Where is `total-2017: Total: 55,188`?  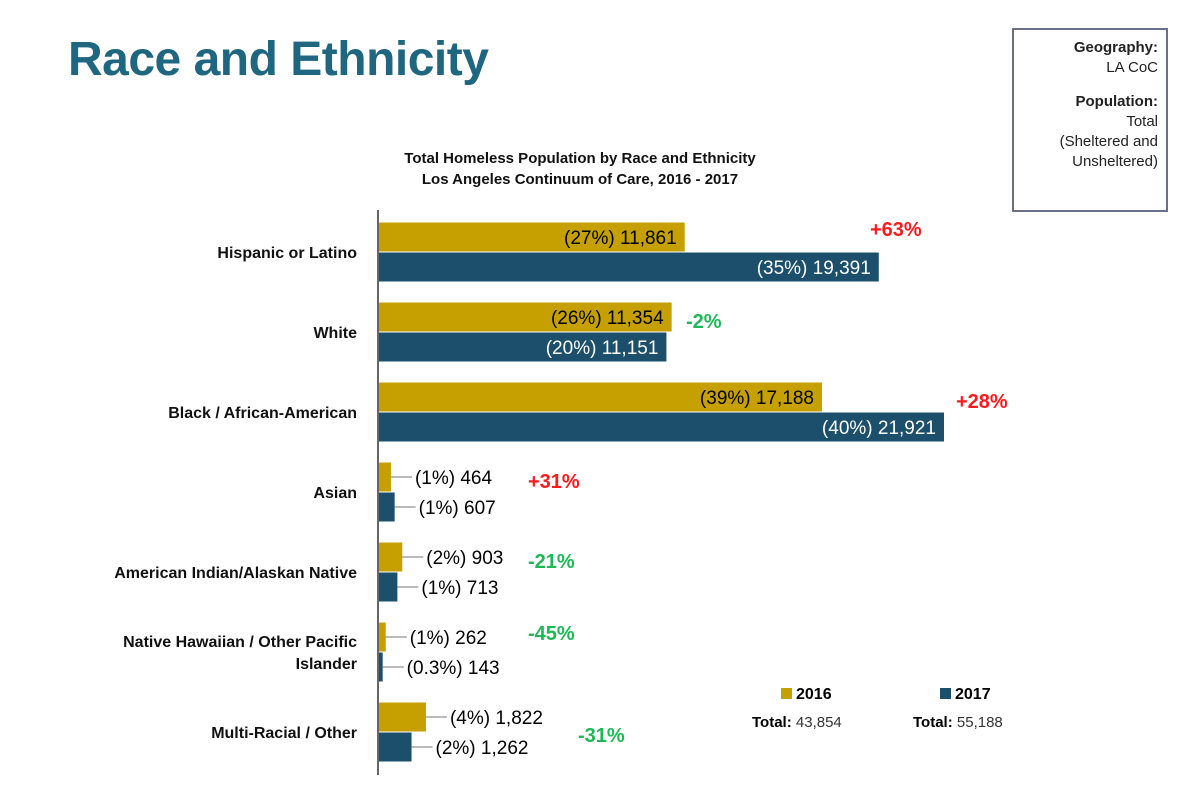
total-2017: Total: 55,188 is located at coordinates (958, 722).